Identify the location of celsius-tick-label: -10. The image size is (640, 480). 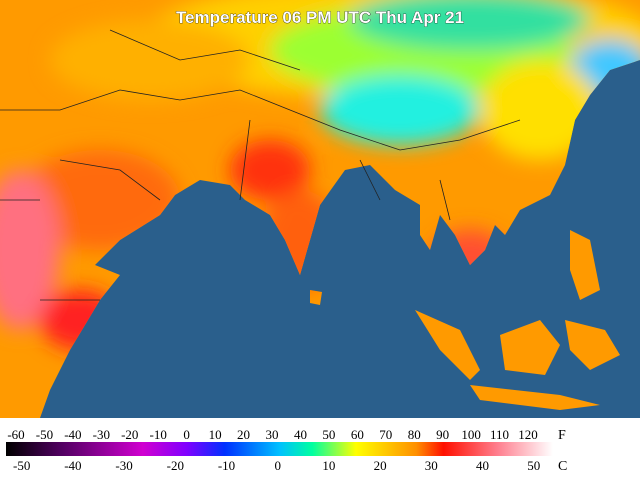
(226, 465).